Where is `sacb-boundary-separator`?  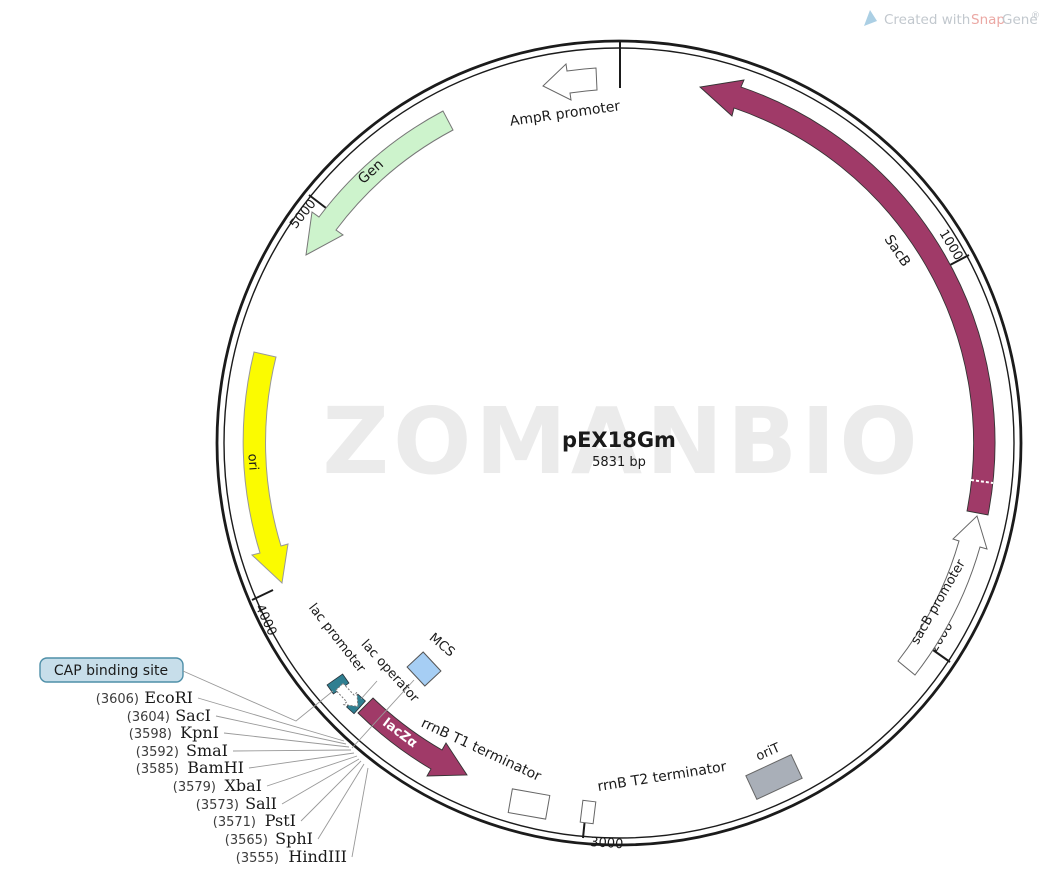
sacb-boundary-separator is located at coordinates (982, 481).